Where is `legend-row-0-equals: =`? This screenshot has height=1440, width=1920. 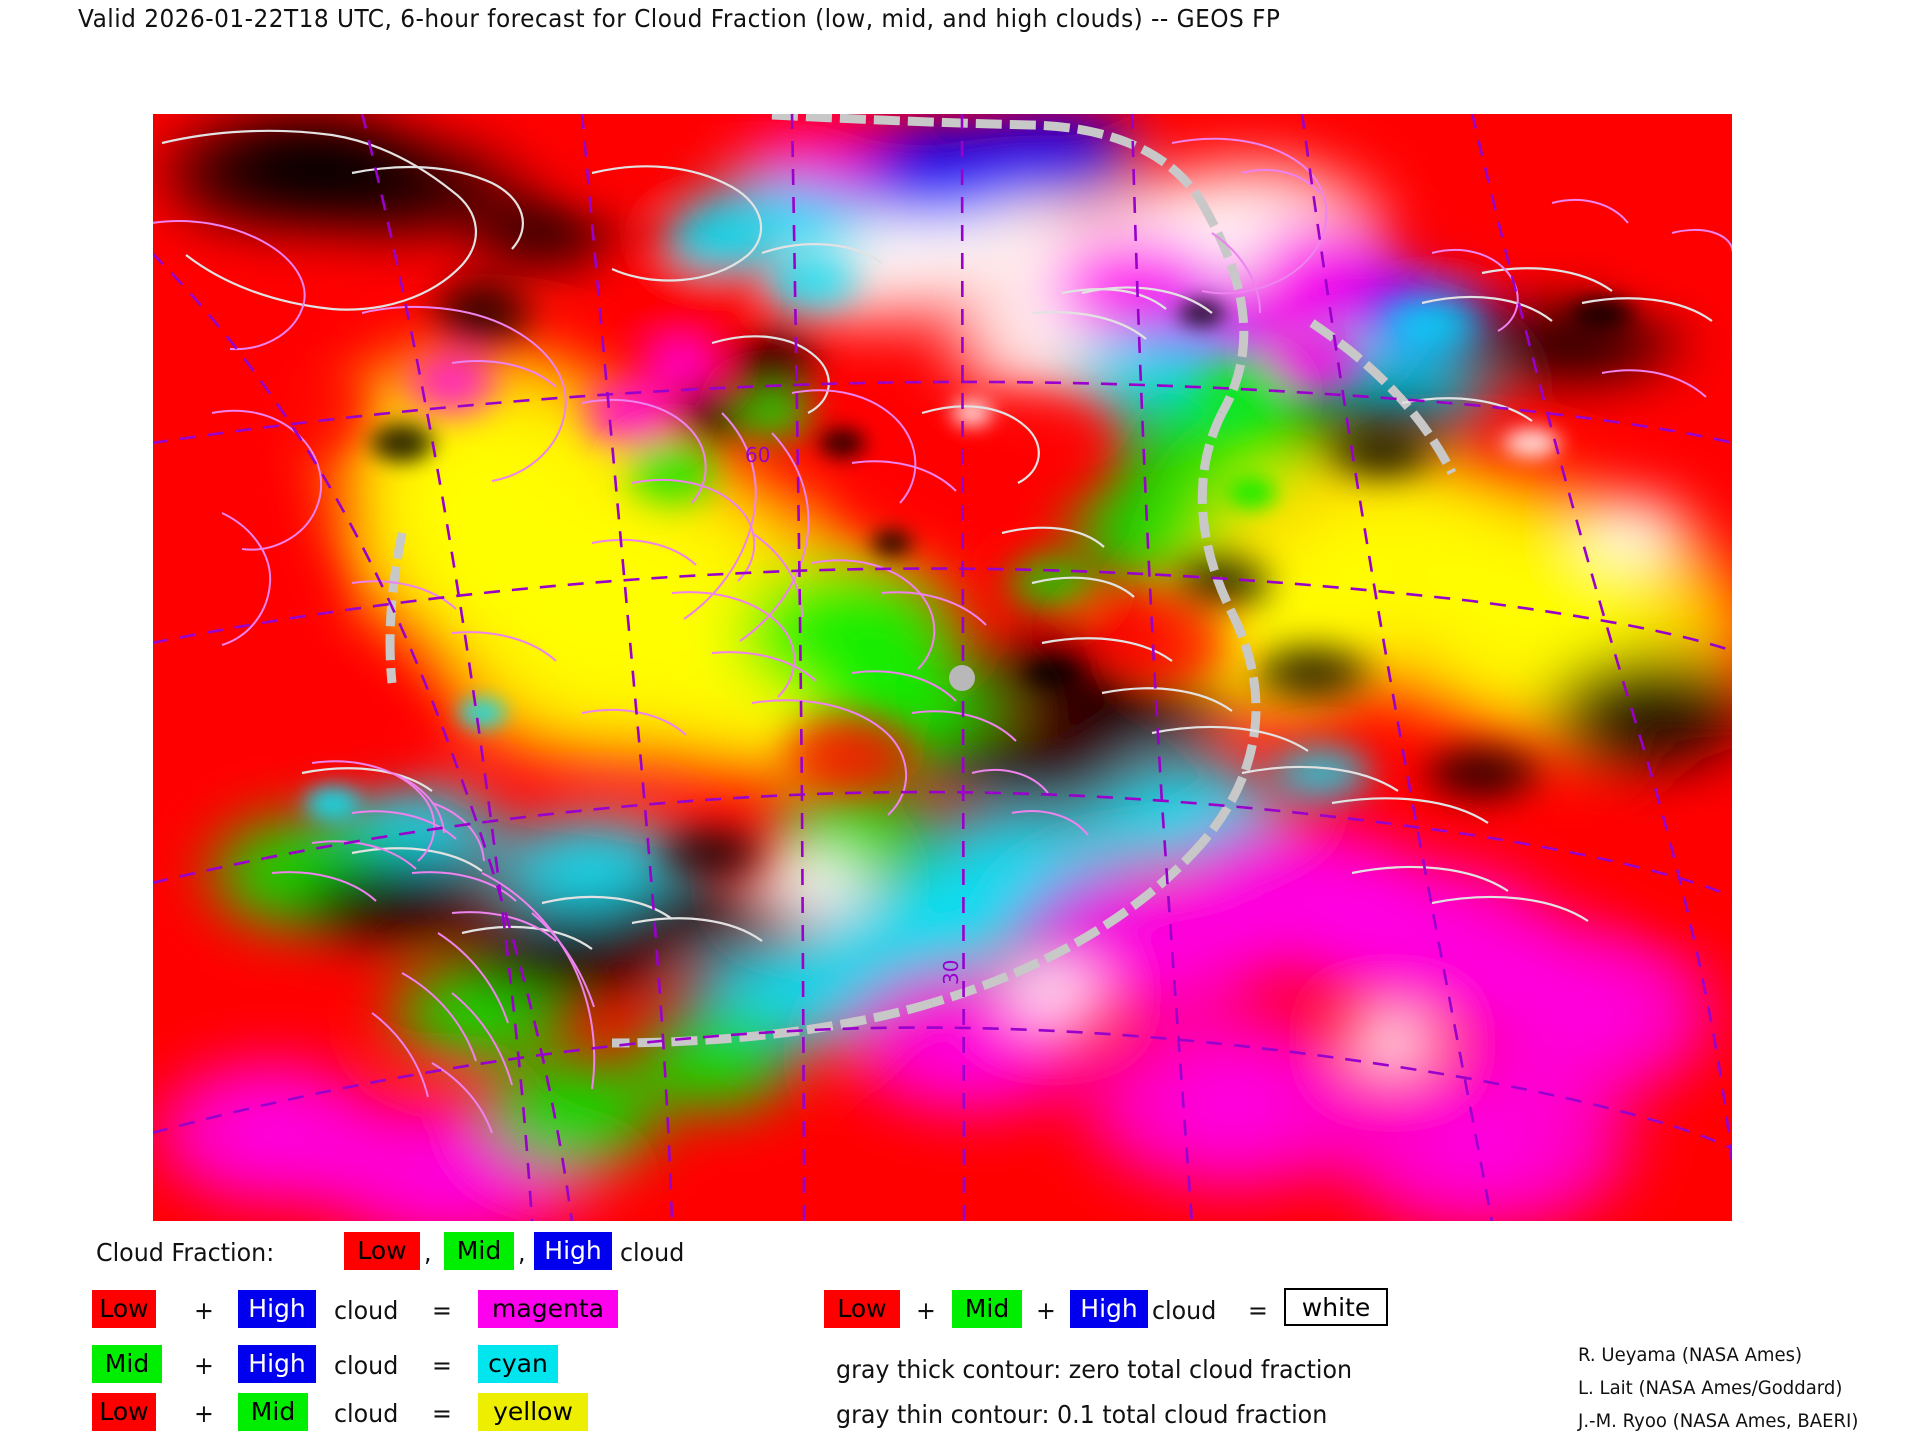 legend-row-0-equals: = is located at coordinates (442, 1310).